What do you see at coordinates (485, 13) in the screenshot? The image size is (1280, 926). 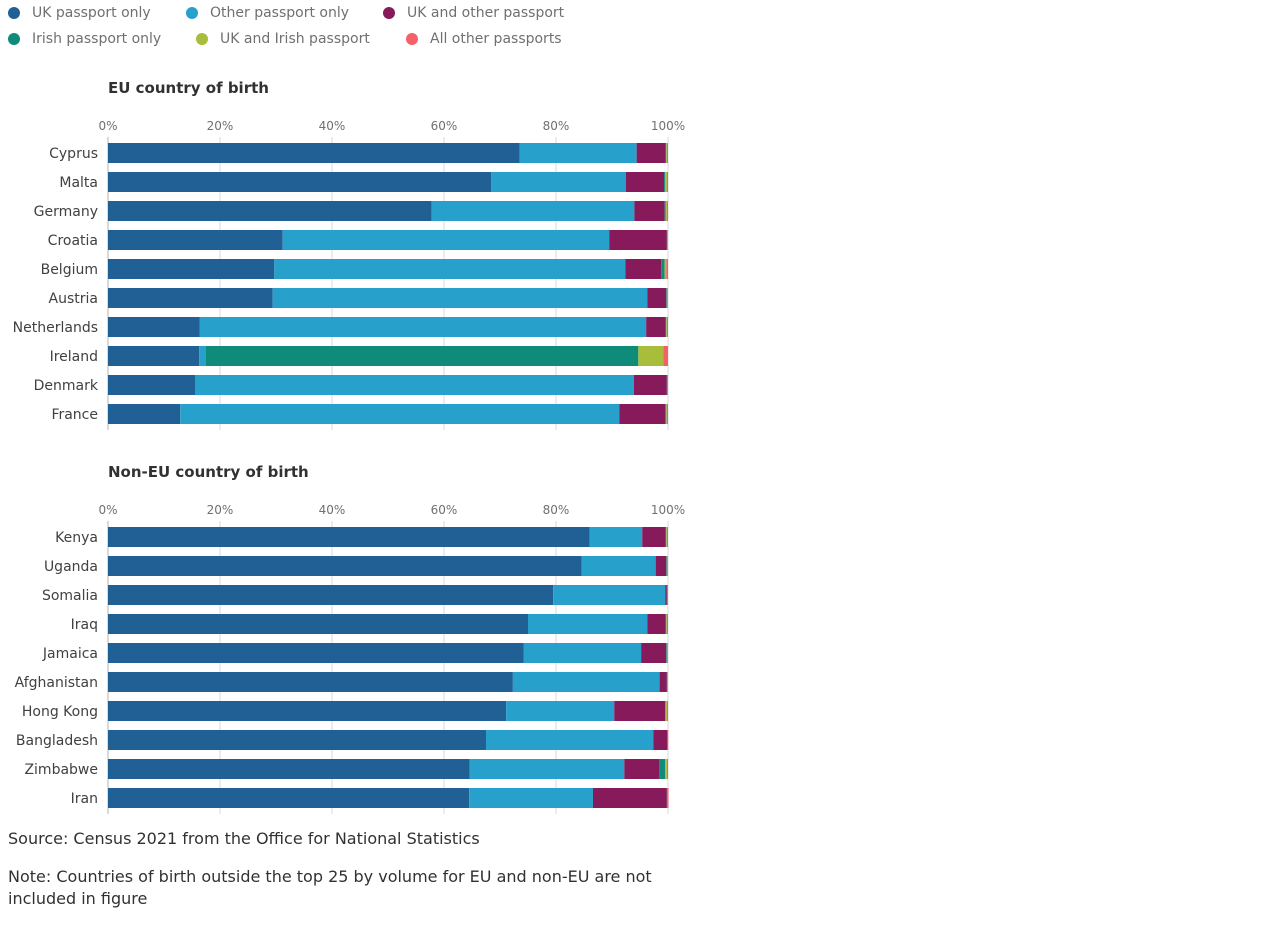 I see `legend-label: UK and other passport` at bounding box center [485, 13].